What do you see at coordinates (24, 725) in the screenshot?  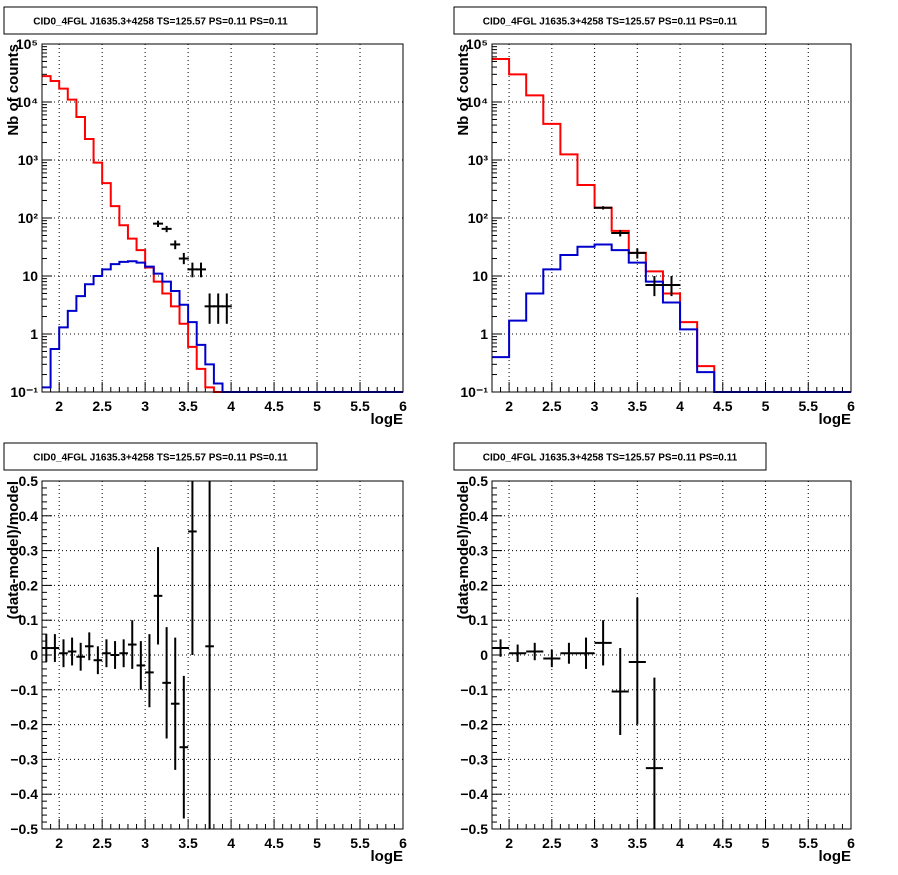 I see `y-tick-label: −0.2` at bounding box center [24, 725].